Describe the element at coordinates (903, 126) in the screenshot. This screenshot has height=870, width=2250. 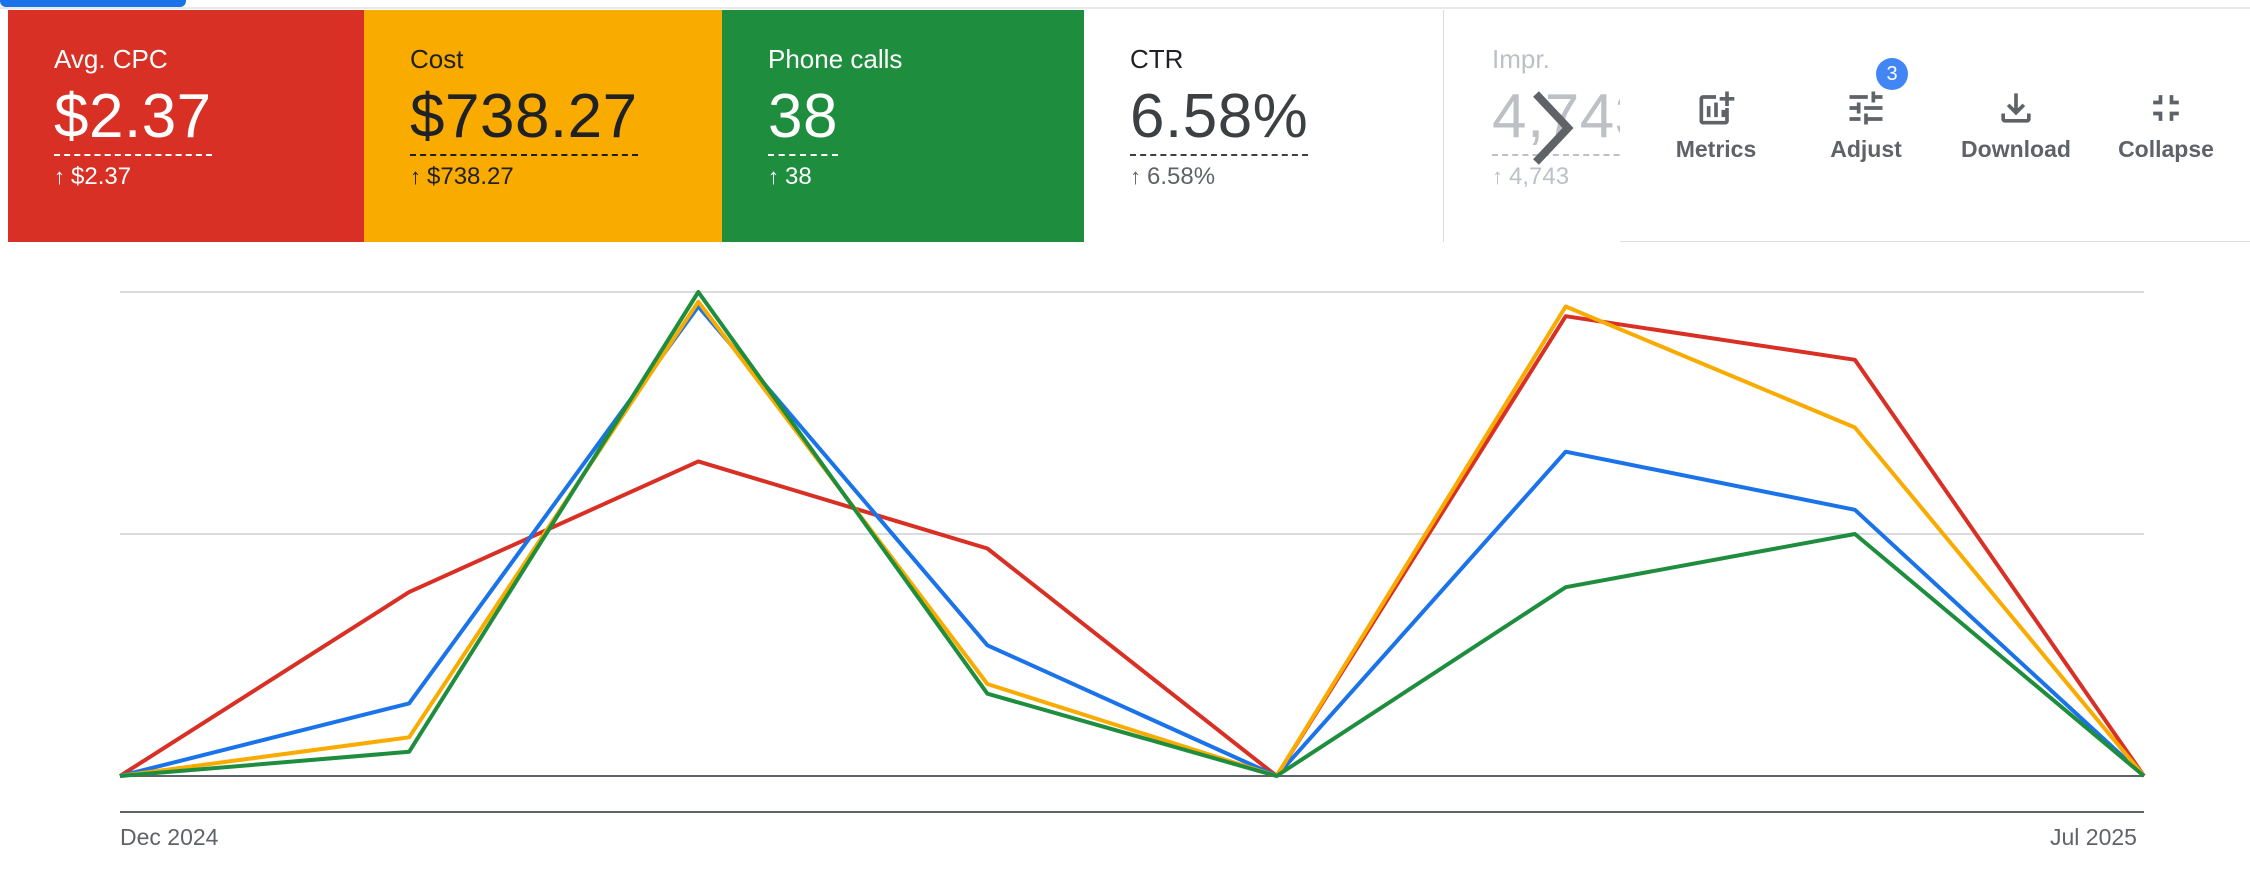
I see `scorecard-phone-calls: Phone calls 38 ↑ 38` at that location.